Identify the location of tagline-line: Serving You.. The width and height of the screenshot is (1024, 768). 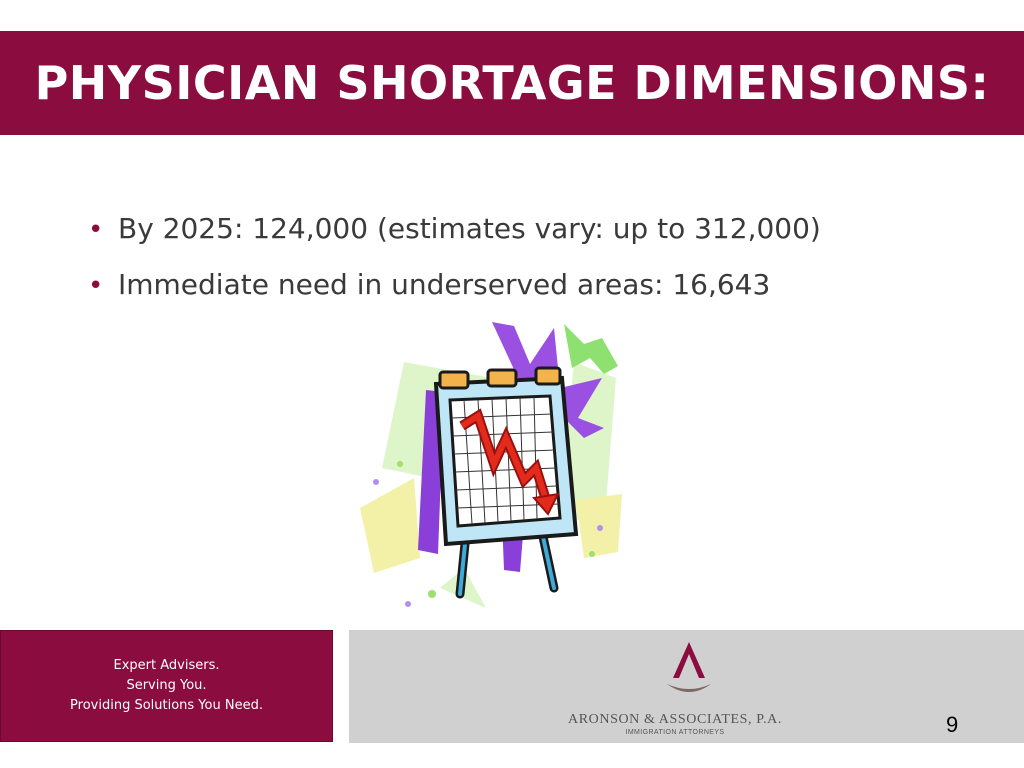
(166, 685).